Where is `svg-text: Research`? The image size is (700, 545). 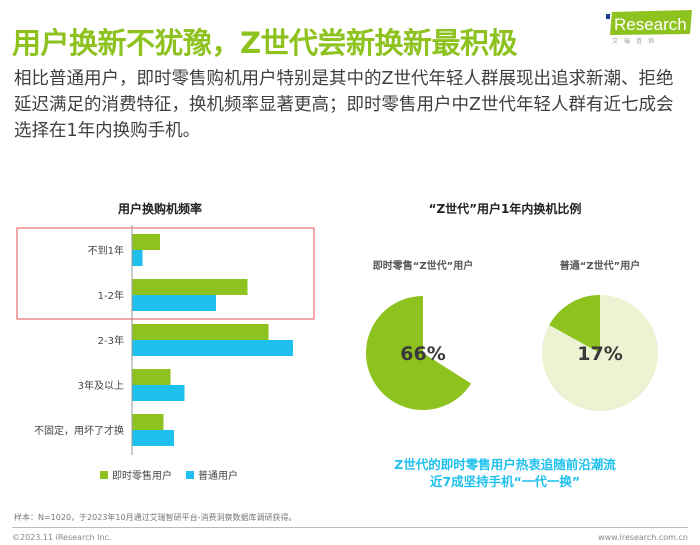
svg-text: Research is located at coordinates (650, 24).